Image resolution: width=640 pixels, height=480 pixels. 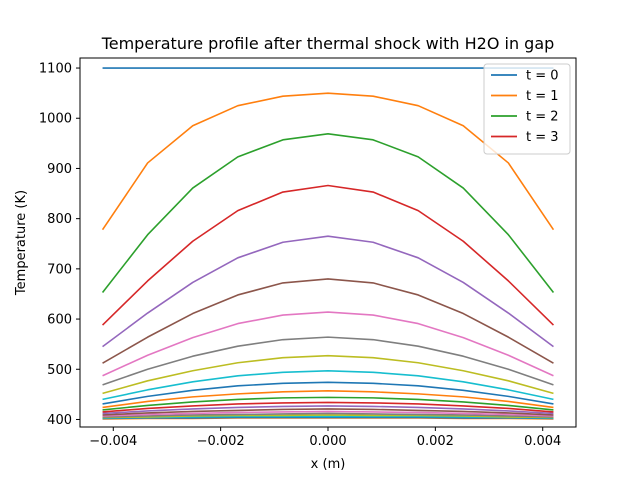 What do you see at coordinates (113, 441) in the screenshot?
I see `x-tick-label: −0.004` at bounding box center [113, 441].